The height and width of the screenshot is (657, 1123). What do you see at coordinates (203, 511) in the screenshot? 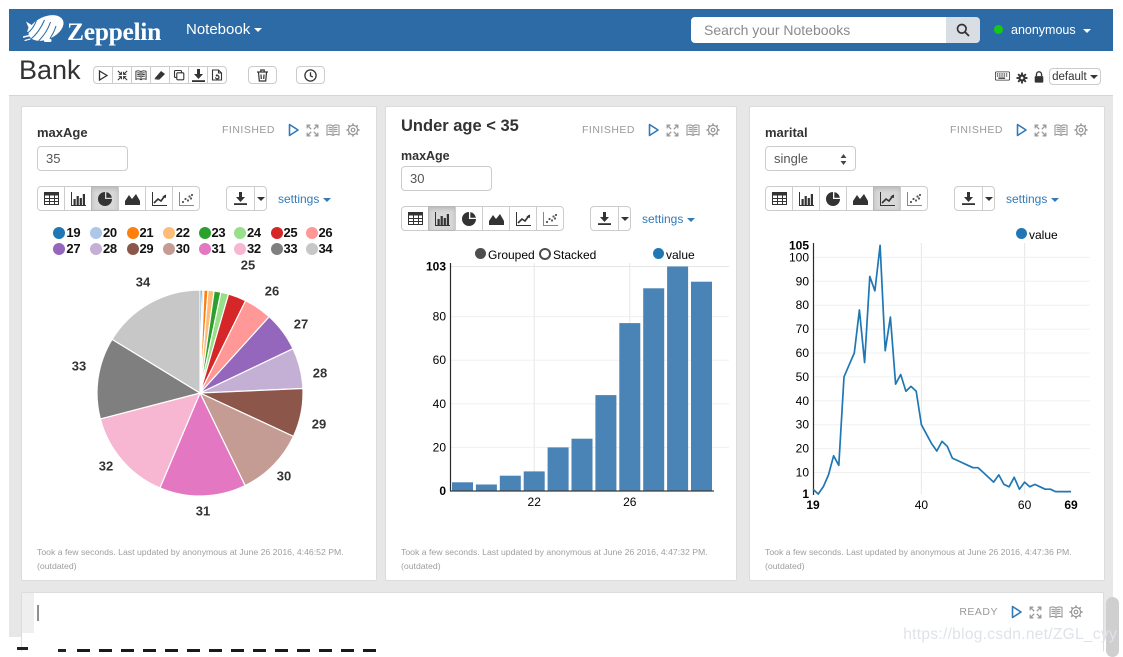
I see `svg-text: 31` at bounding box center [203, 511].